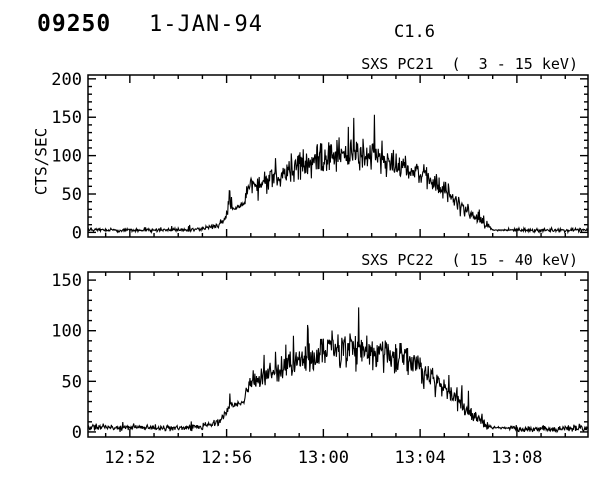 The image size is (600, 480). I want to click on panel-title-pc22: SXS PC22 ( 15 - 40 keV), so click(469, 260).